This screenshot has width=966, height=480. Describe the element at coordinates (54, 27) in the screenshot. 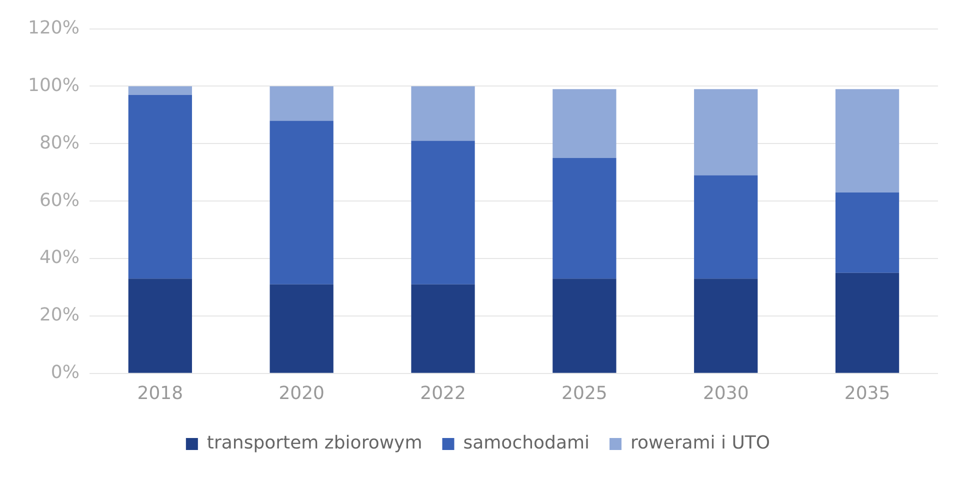

I see `y-tick-label: 120%` at that location.